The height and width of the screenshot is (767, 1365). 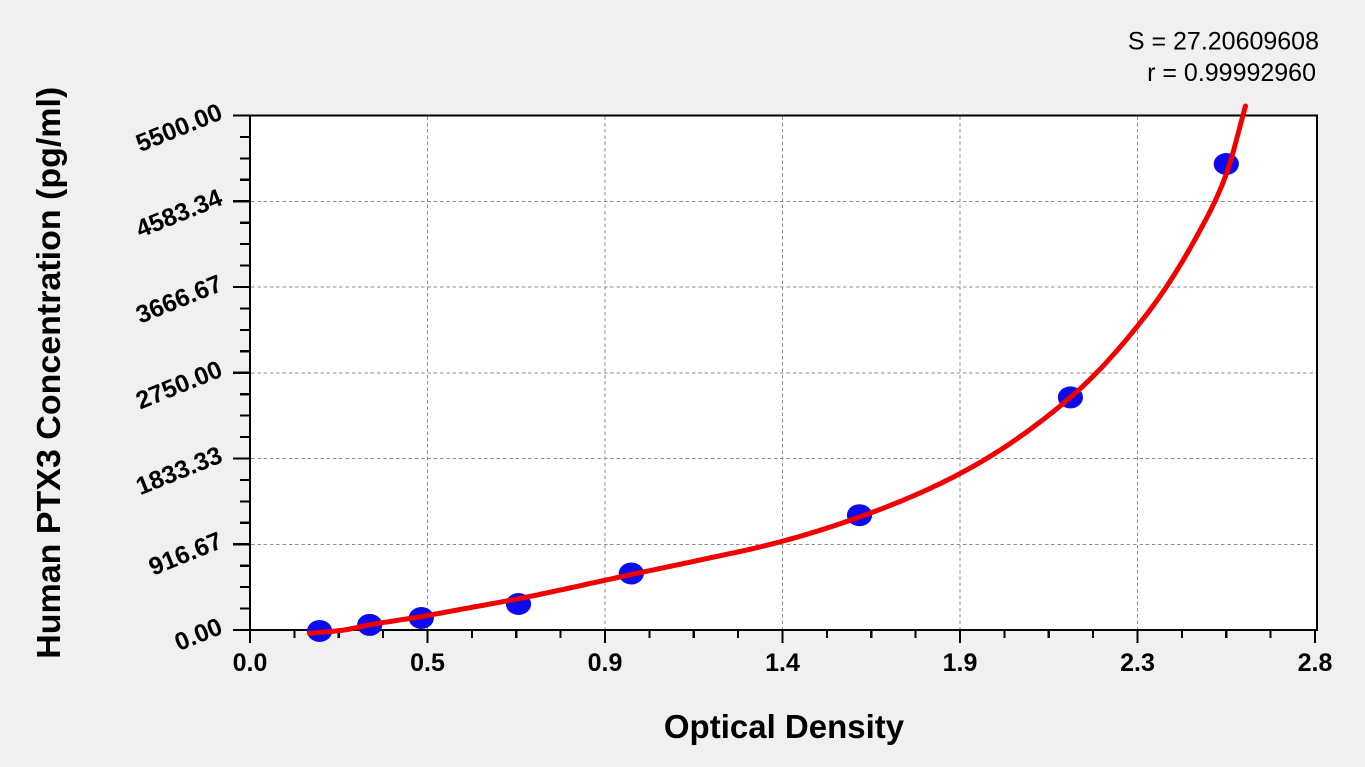 I want to click on svg-text: r = 0.99992960, so click(x=1231, y=73).